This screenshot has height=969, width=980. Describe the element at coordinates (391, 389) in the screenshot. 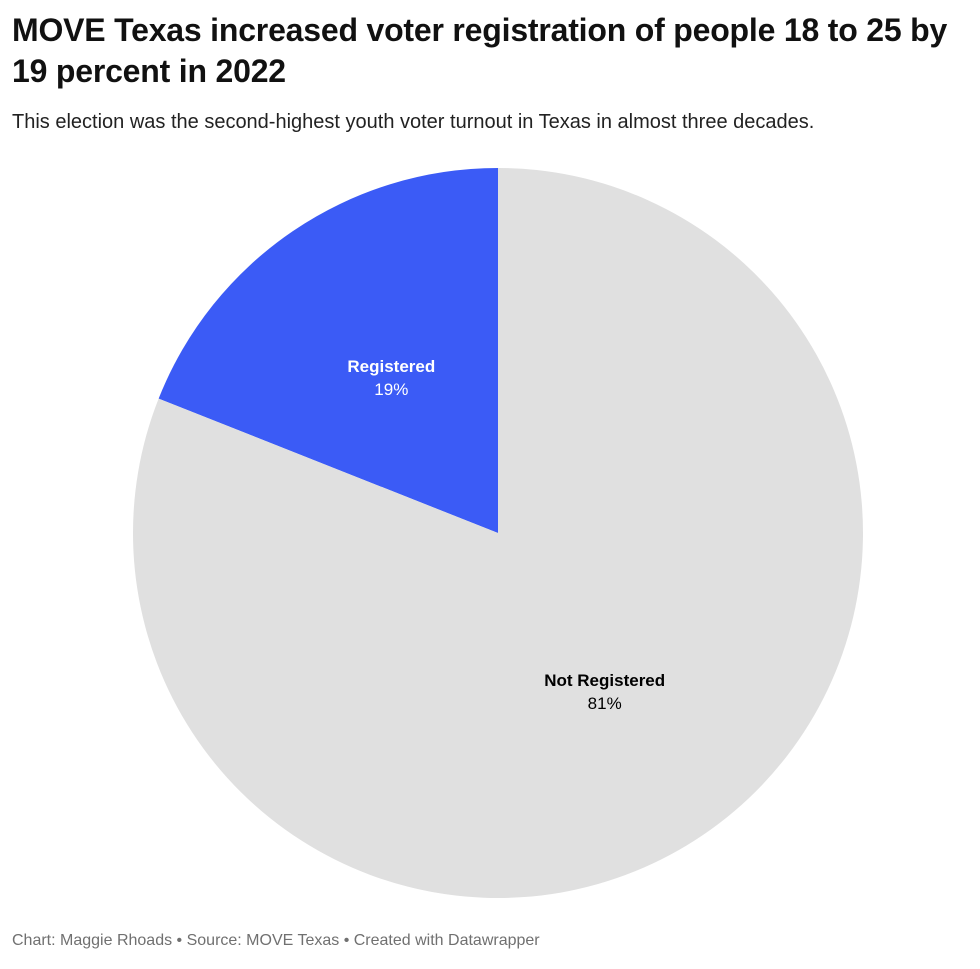

I see `slice-label-value: 19%` at that location.